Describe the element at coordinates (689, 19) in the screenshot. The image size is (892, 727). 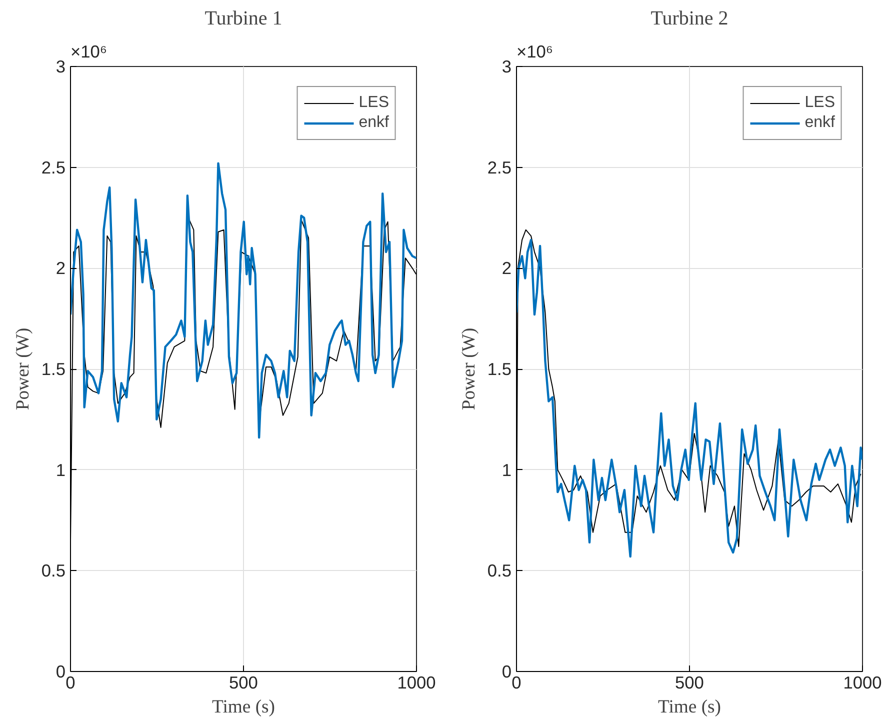
I see `chart-title: Turbine 2` at that location.